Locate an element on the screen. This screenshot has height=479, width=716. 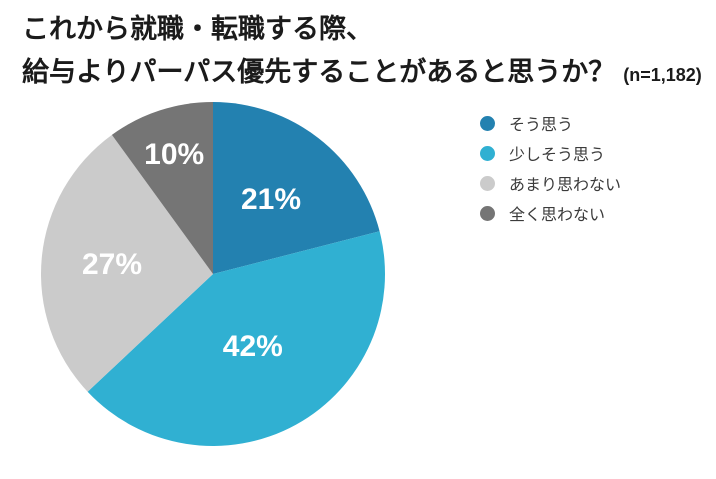
legend-label: 少しそう思う is located at coordinates (557, 155).